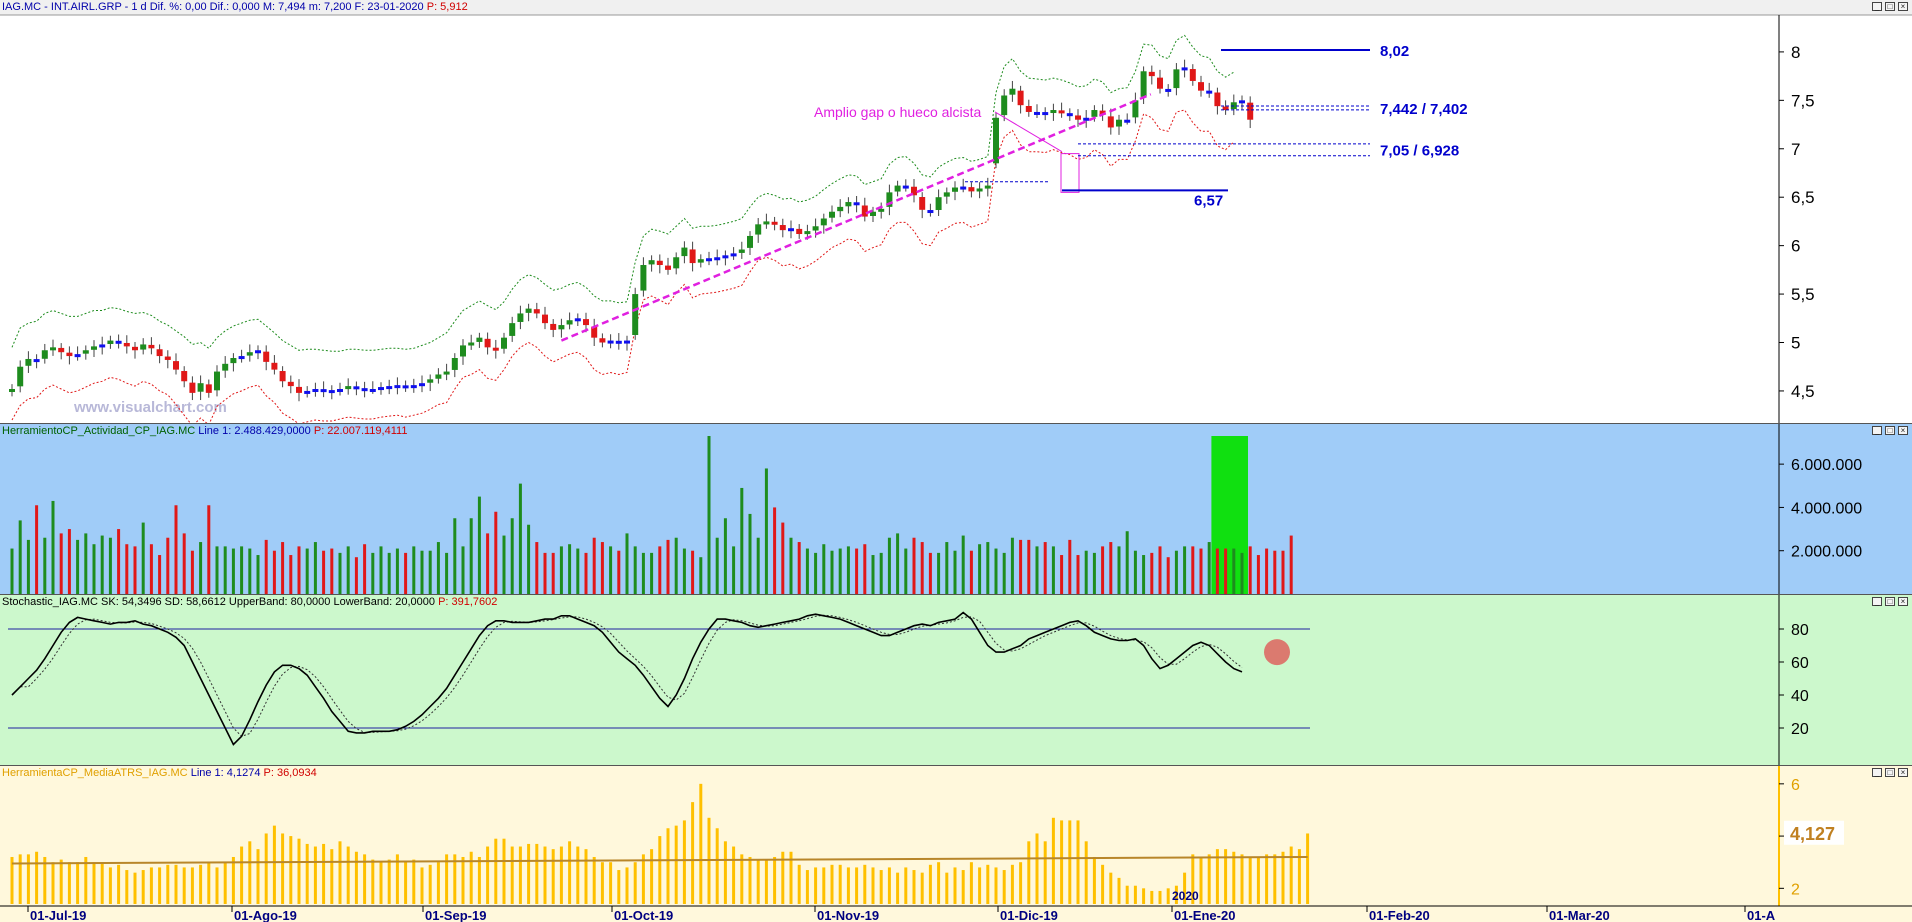 This screenshot has height=922, width=1912. What do you see at coordinates (643, 915) in the screenshot?
I see `x-tick-label: 01-Oct-19` at bounding box center [643, 915].